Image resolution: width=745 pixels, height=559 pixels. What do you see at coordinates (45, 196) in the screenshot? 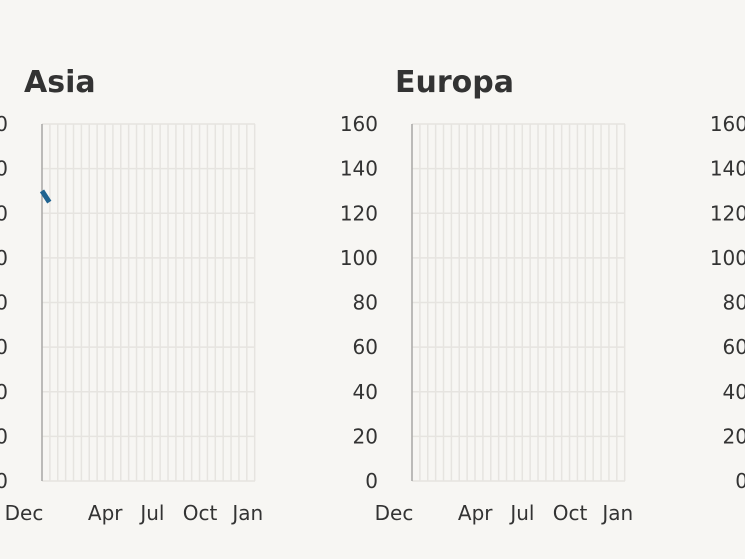
I see `series-line` at bounding box center [45, 196].